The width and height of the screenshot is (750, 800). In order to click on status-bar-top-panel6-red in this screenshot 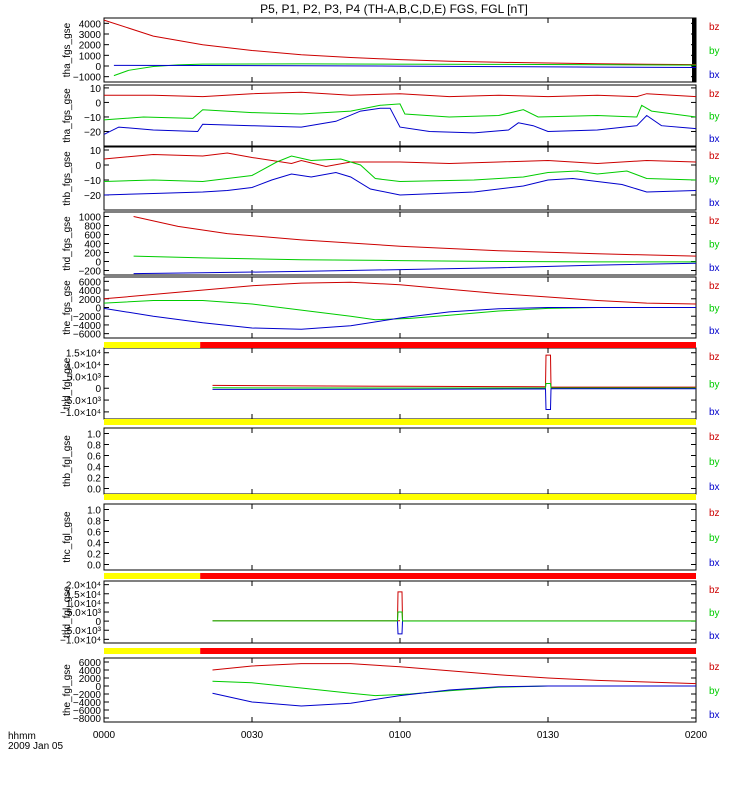, I will do `click(448, 345)`.